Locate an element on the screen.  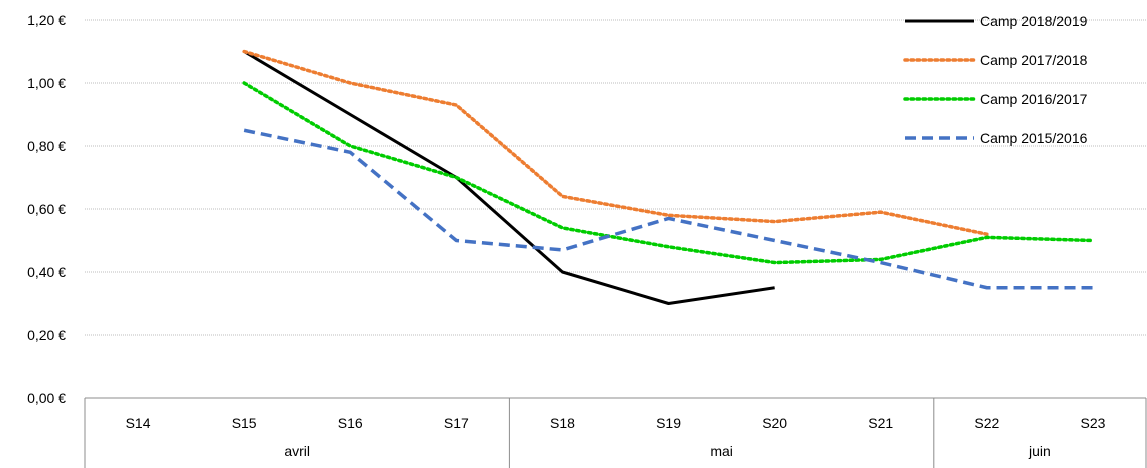
x-tick-label: S22 is located at coordinates (986, 423).